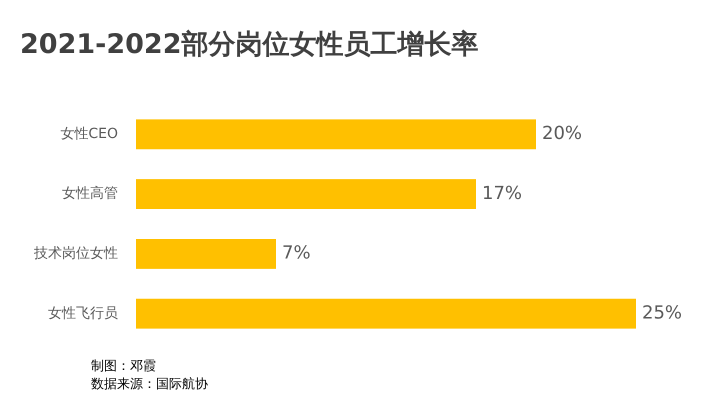 The width and height of the screenshot is (702, 409). Describe the element at coordinates (662, 313) in the screenshot. I see `data-label: 25%` at that location.